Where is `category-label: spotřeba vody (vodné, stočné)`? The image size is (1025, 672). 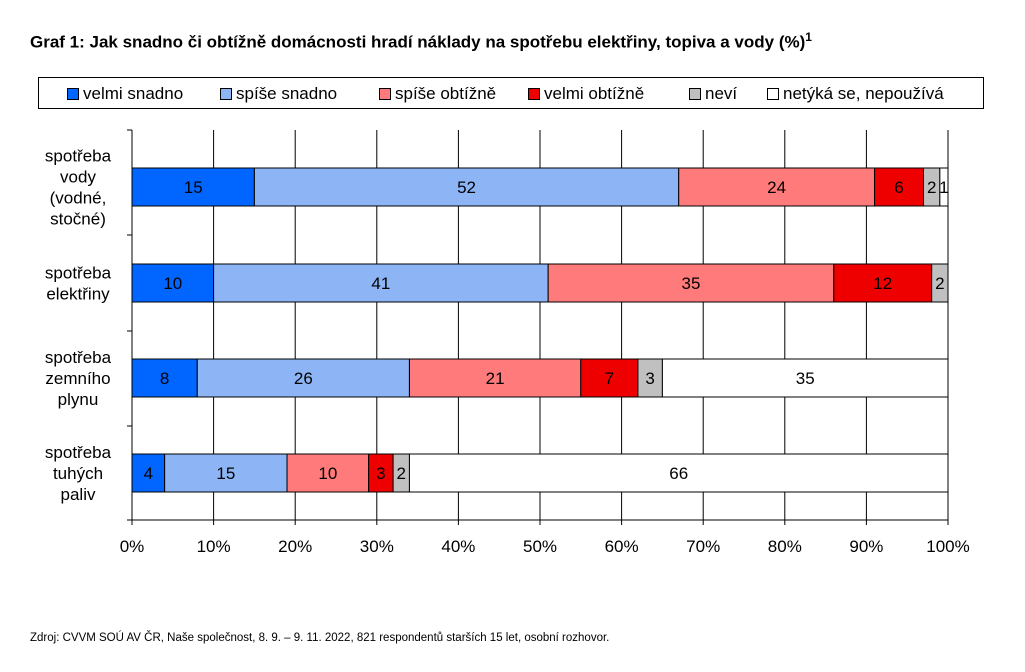
category-label: spotřeba vody (vodné, stočné) is located at coordinates (78, 188).